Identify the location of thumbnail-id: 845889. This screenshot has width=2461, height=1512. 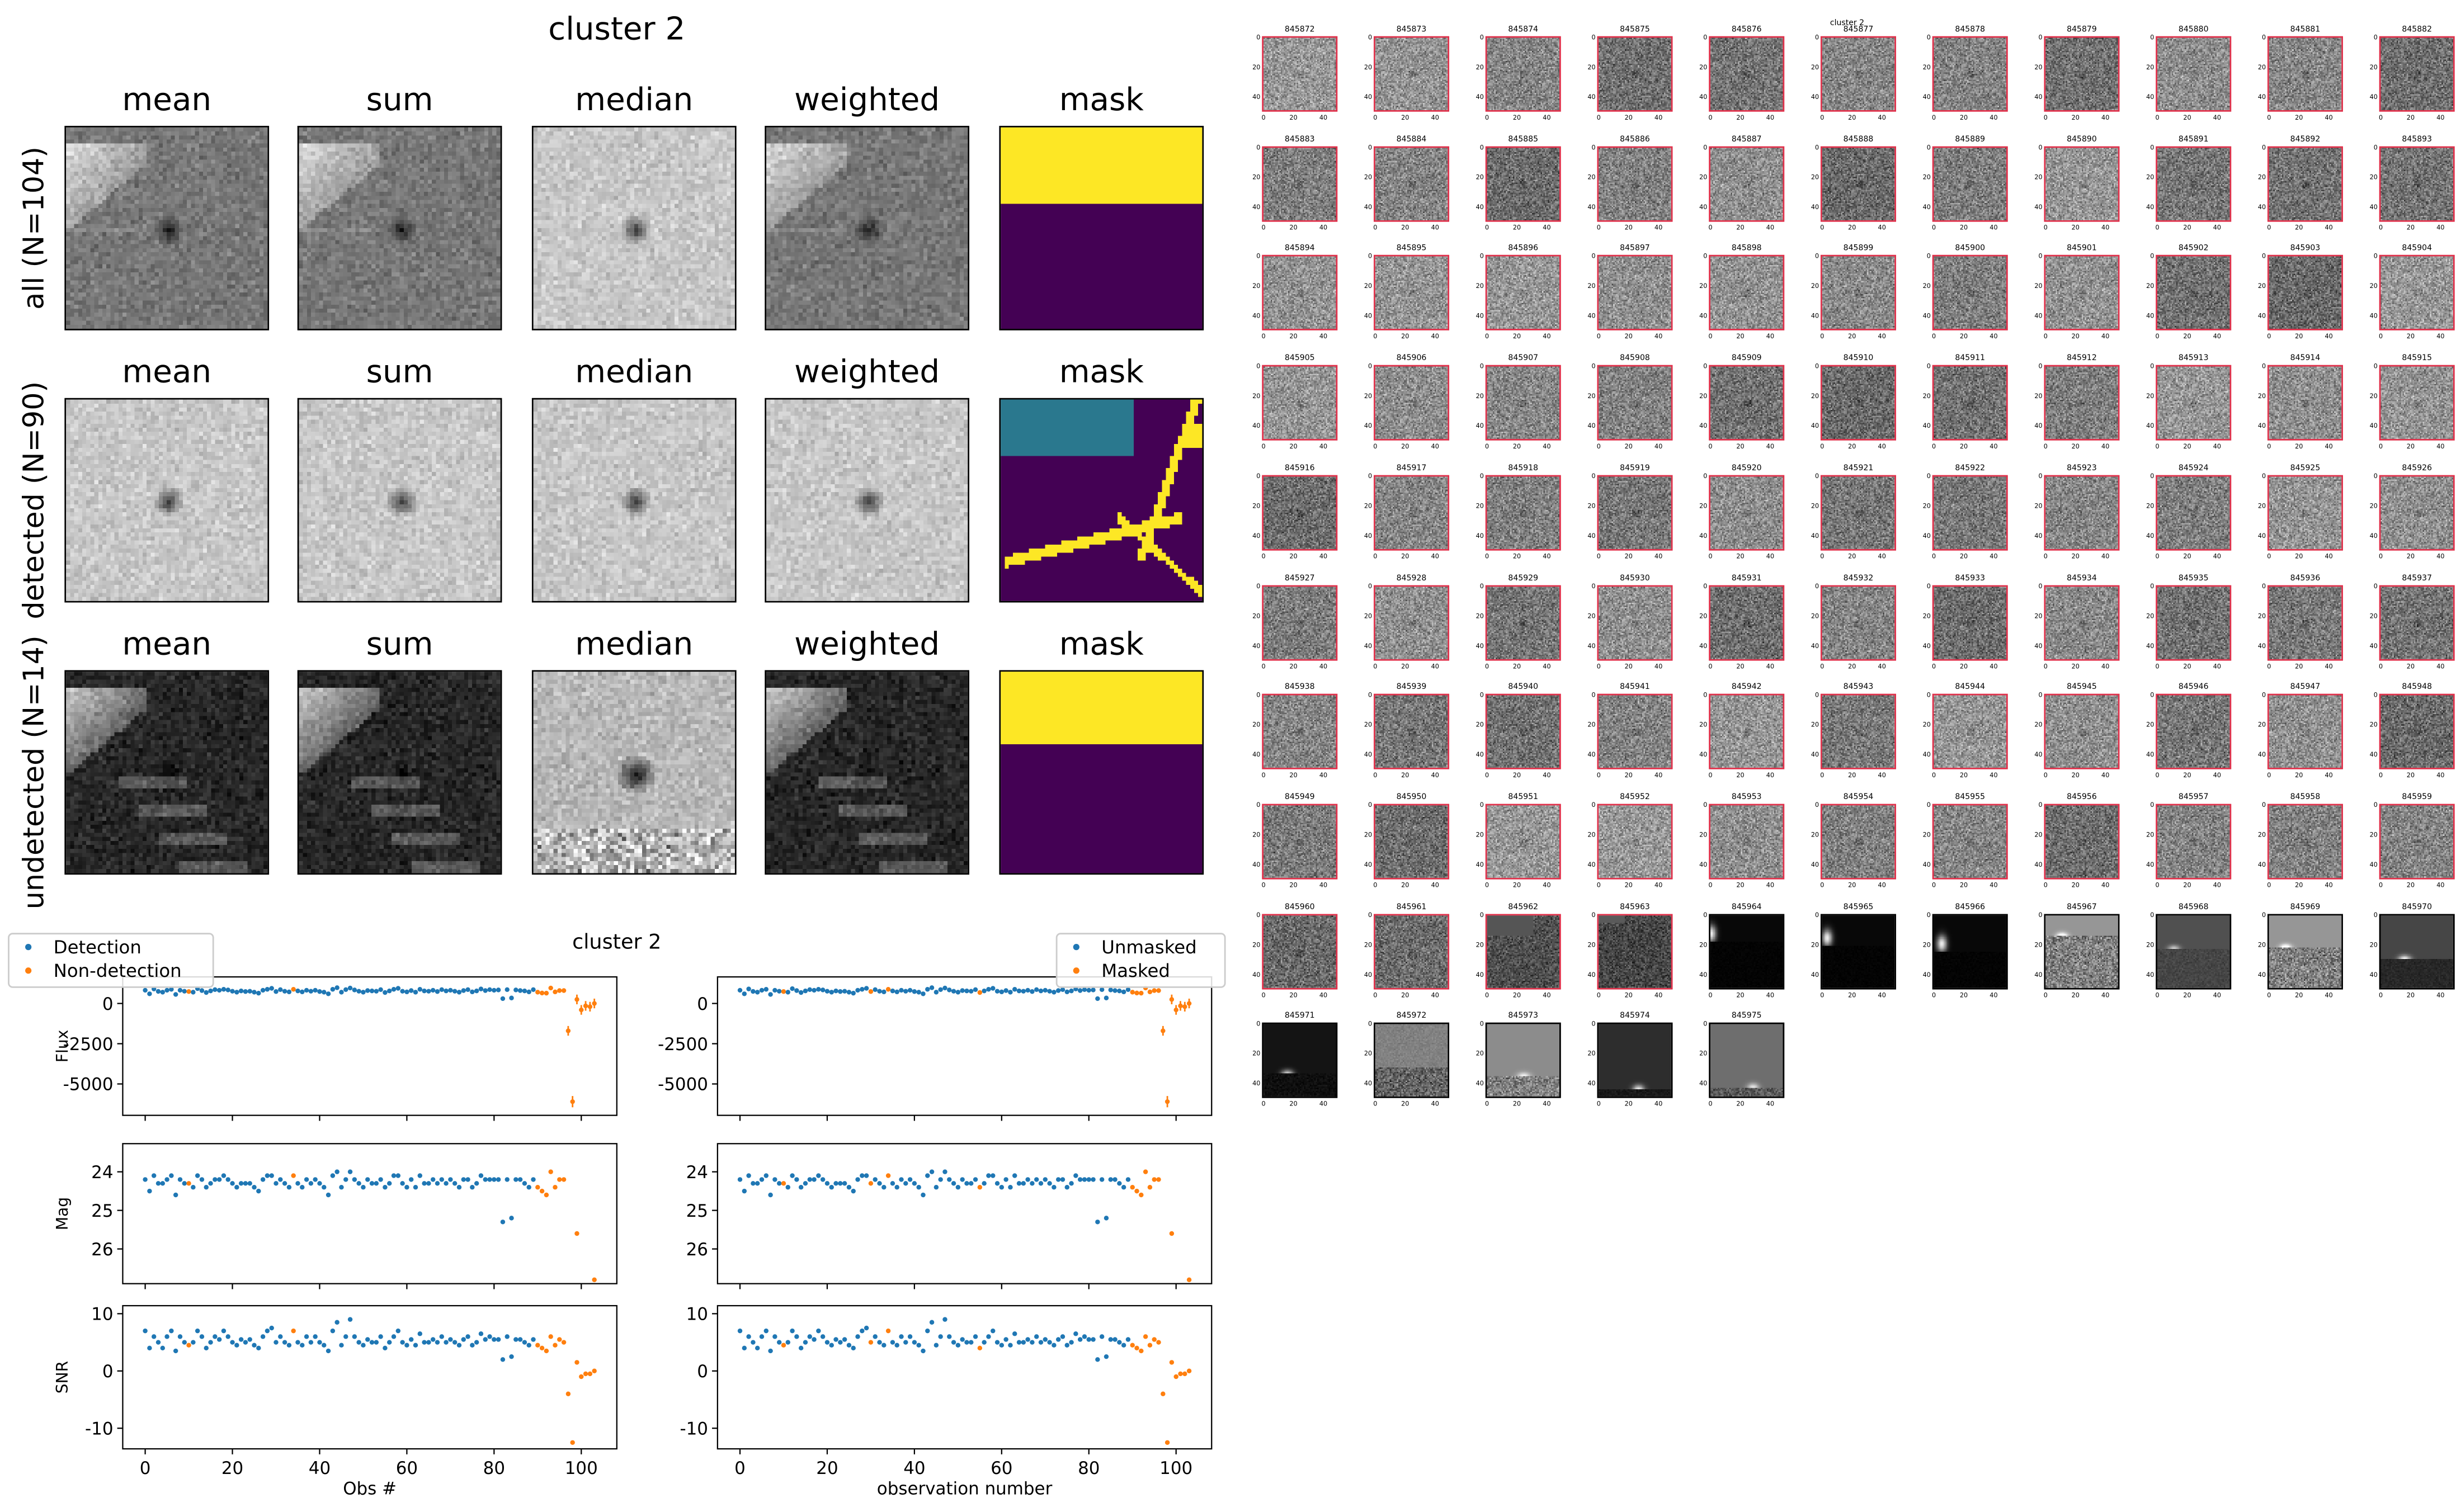
(1970, 139).